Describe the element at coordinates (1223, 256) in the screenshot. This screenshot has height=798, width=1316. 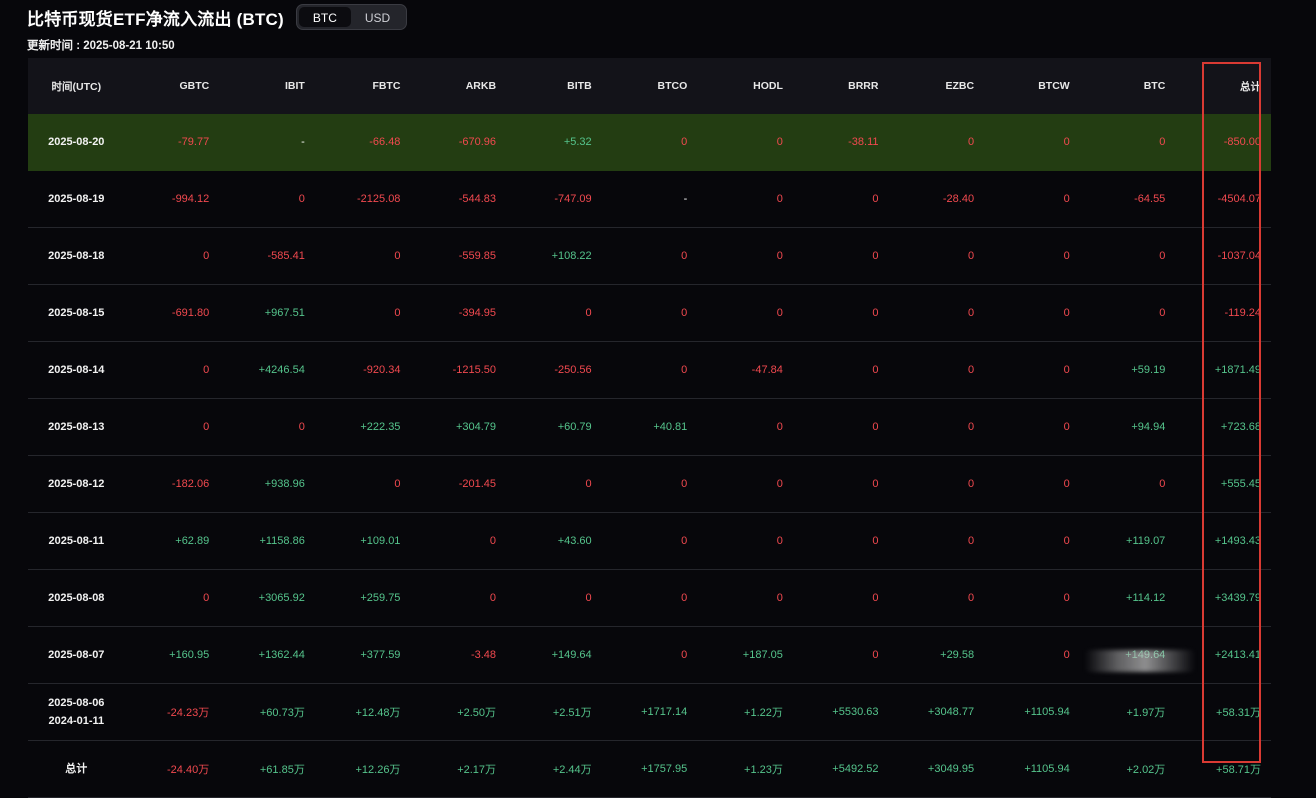
I see `flow-cell: -1037.04` at that location.